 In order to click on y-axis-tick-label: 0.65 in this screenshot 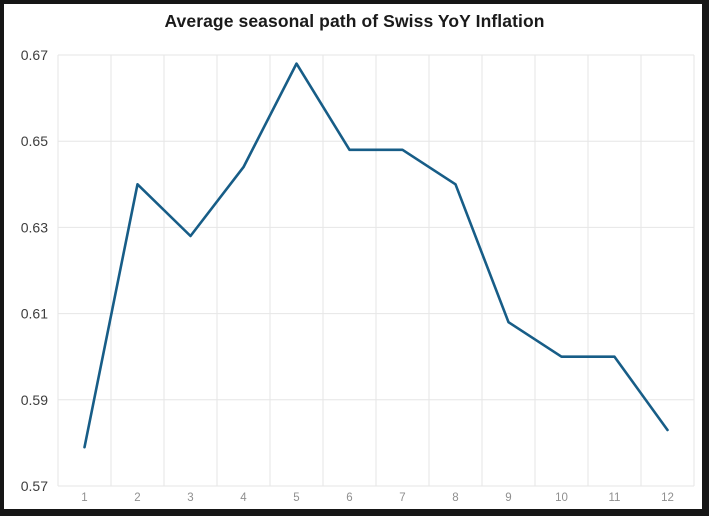, I will do `click(34, 141)`.